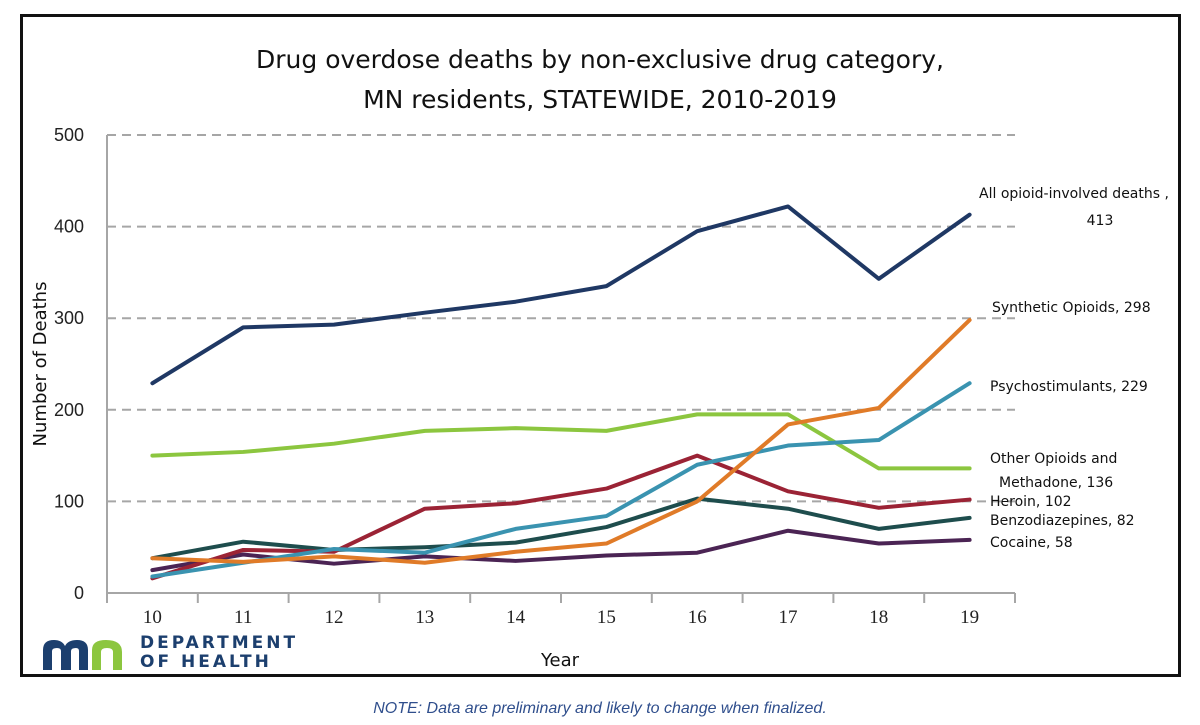 The width and height of the screenshot is (1200, 725). What do you see at coordinates (424, 617) in the screenshot?
I see `x-tick-label: 13` at bounding box center [424, 617].